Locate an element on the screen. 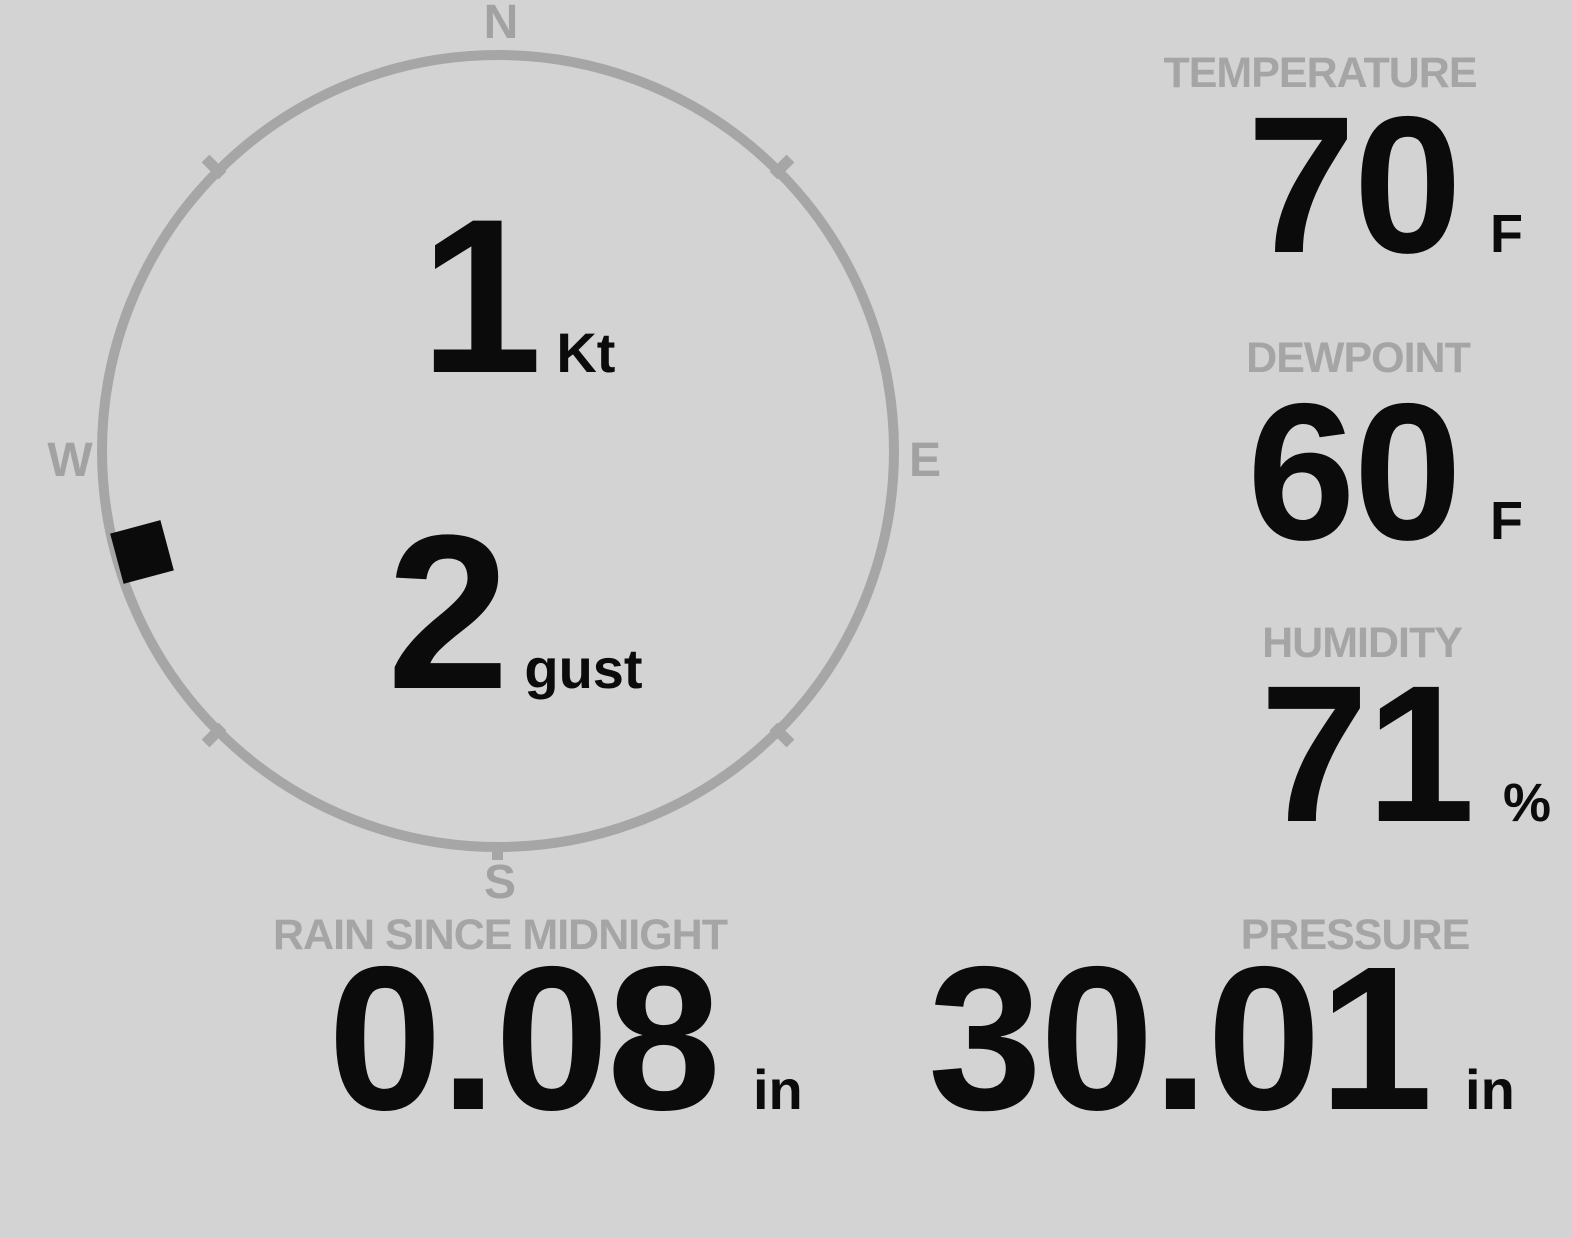 The image size is (1571, 1237). rain-since-midnight-label: RAIN SINCE MIDNIGHT is located at coordinates (500, 935).